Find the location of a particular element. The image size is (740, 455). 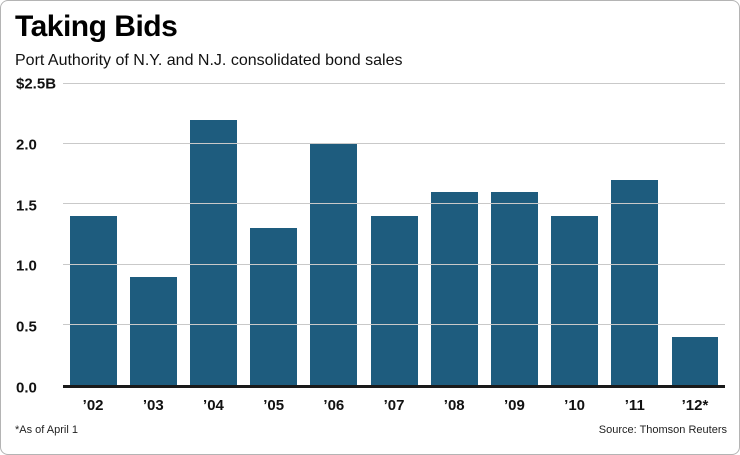

x-tick-label: ’04 is located at coordinates (213, 405).